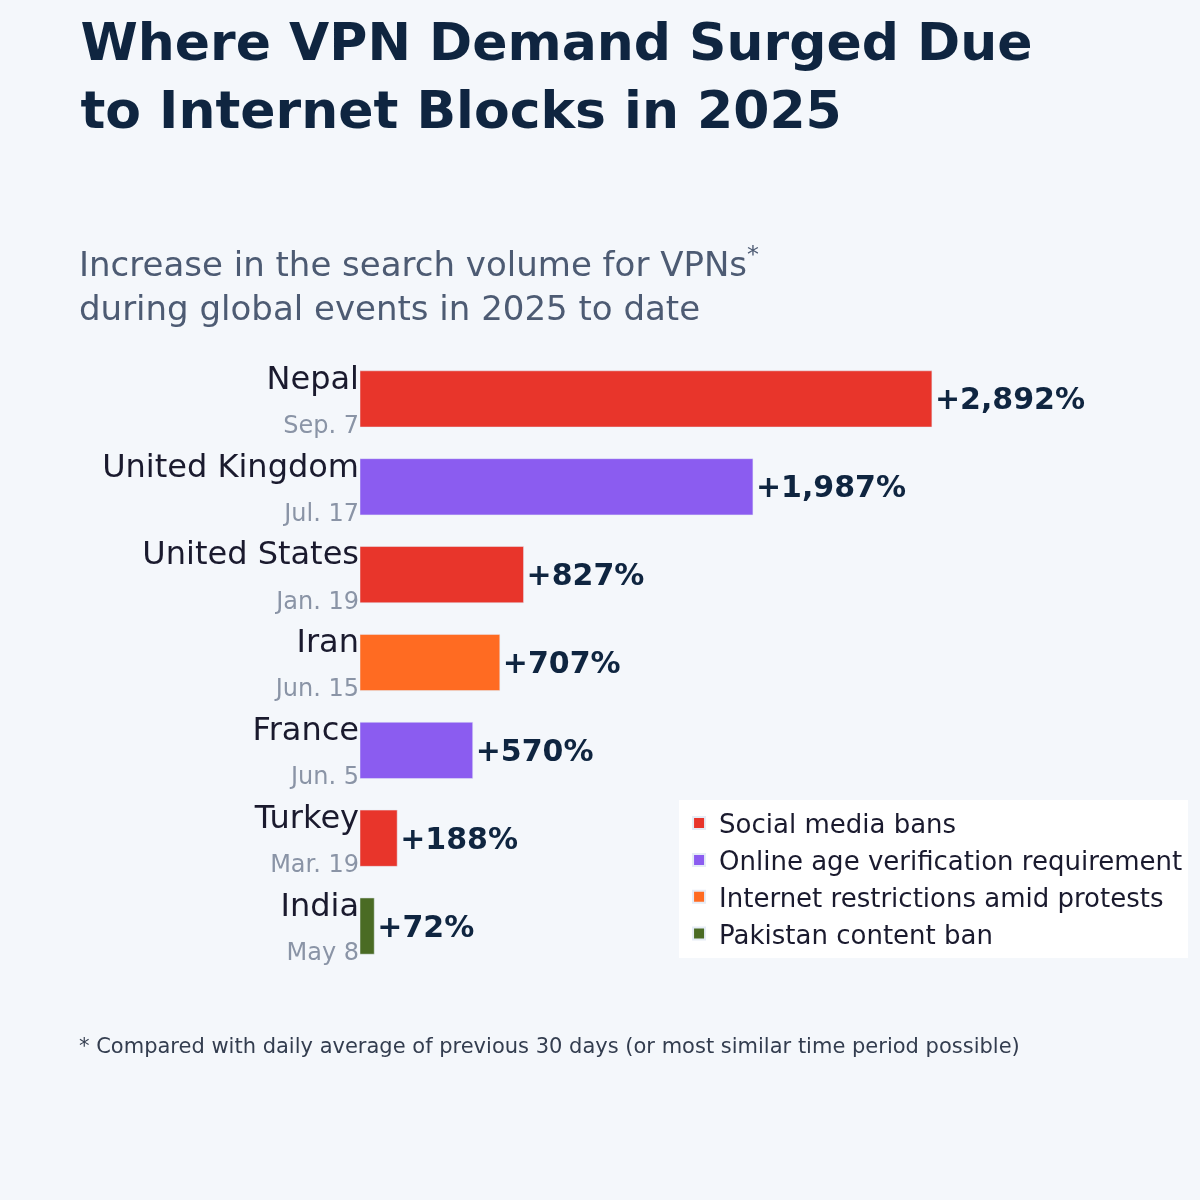  What do you see at coordinates (856, 934) in the screenshot?
I see `legend-label: Pakistan content ban` at bounding box center [856, 934].